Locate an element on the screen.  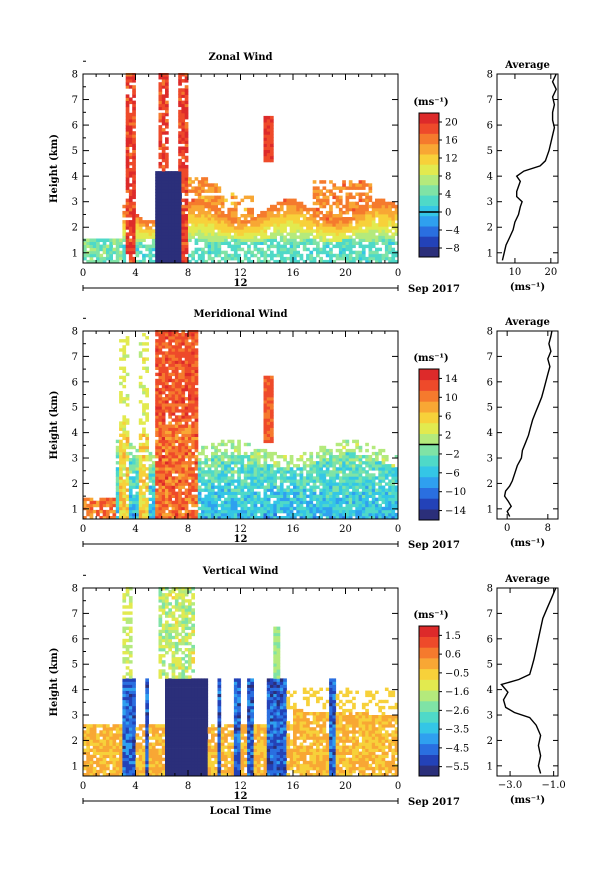
colorbar: (ms⁻¹) 20 16 12 8 4 0 −4 −8 is located at coordinates (436, 177).